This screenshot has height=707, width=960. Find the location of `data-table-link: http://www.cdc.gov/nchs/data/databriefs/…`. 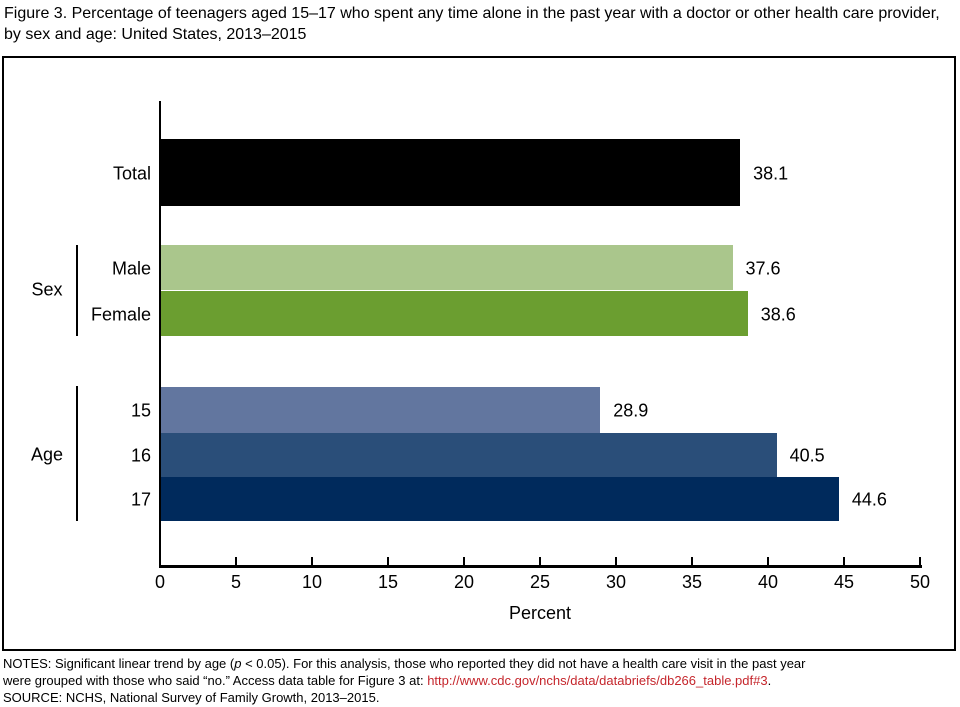

data-table-link: http://www.cdc.gov/nchs/data/databriefs/… is located at coordinates (597, 680).